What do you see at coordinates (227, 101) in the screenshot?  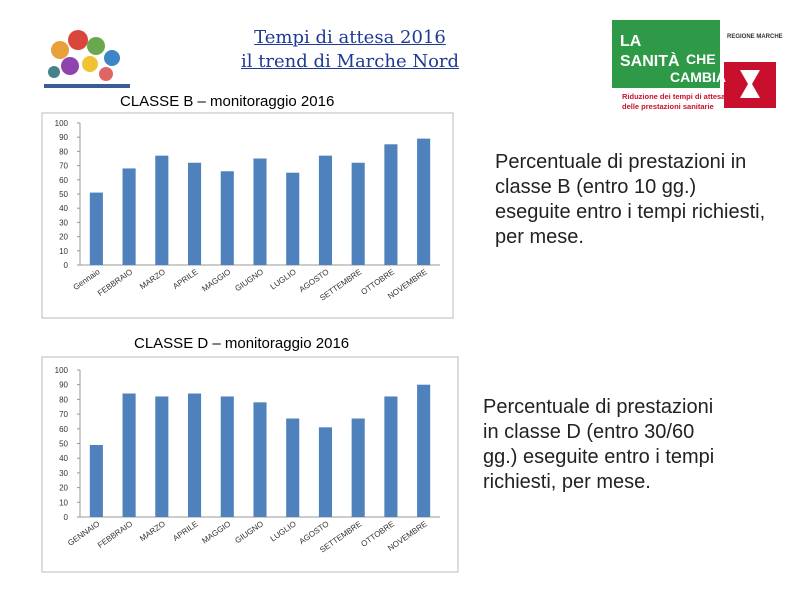 I see `chart-title: CLASSE B – monitoraggio 2016` at bounding box center [227, 101].